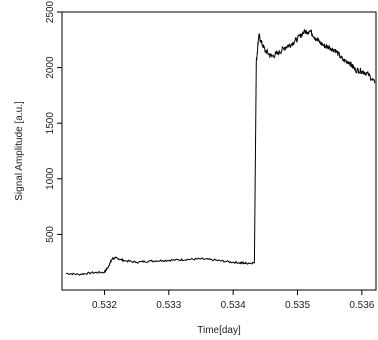 This screenshot has height=340, width=378. Describe the element at coordinates (219, 330) in the screenshot. I see `x-axis-title: Time[day]` at that location.